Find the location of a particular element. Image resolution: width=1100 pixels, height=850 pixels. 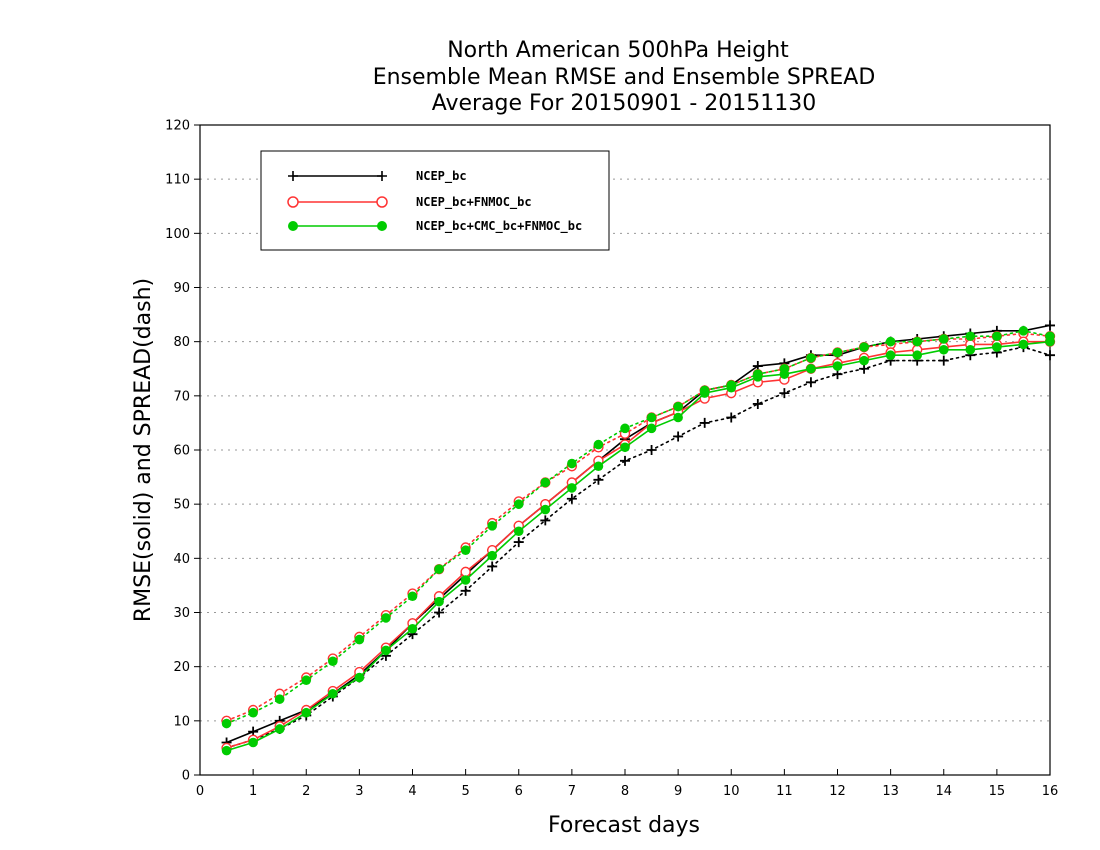

x-tick-label: 2 is located at coordinates (306, 791).